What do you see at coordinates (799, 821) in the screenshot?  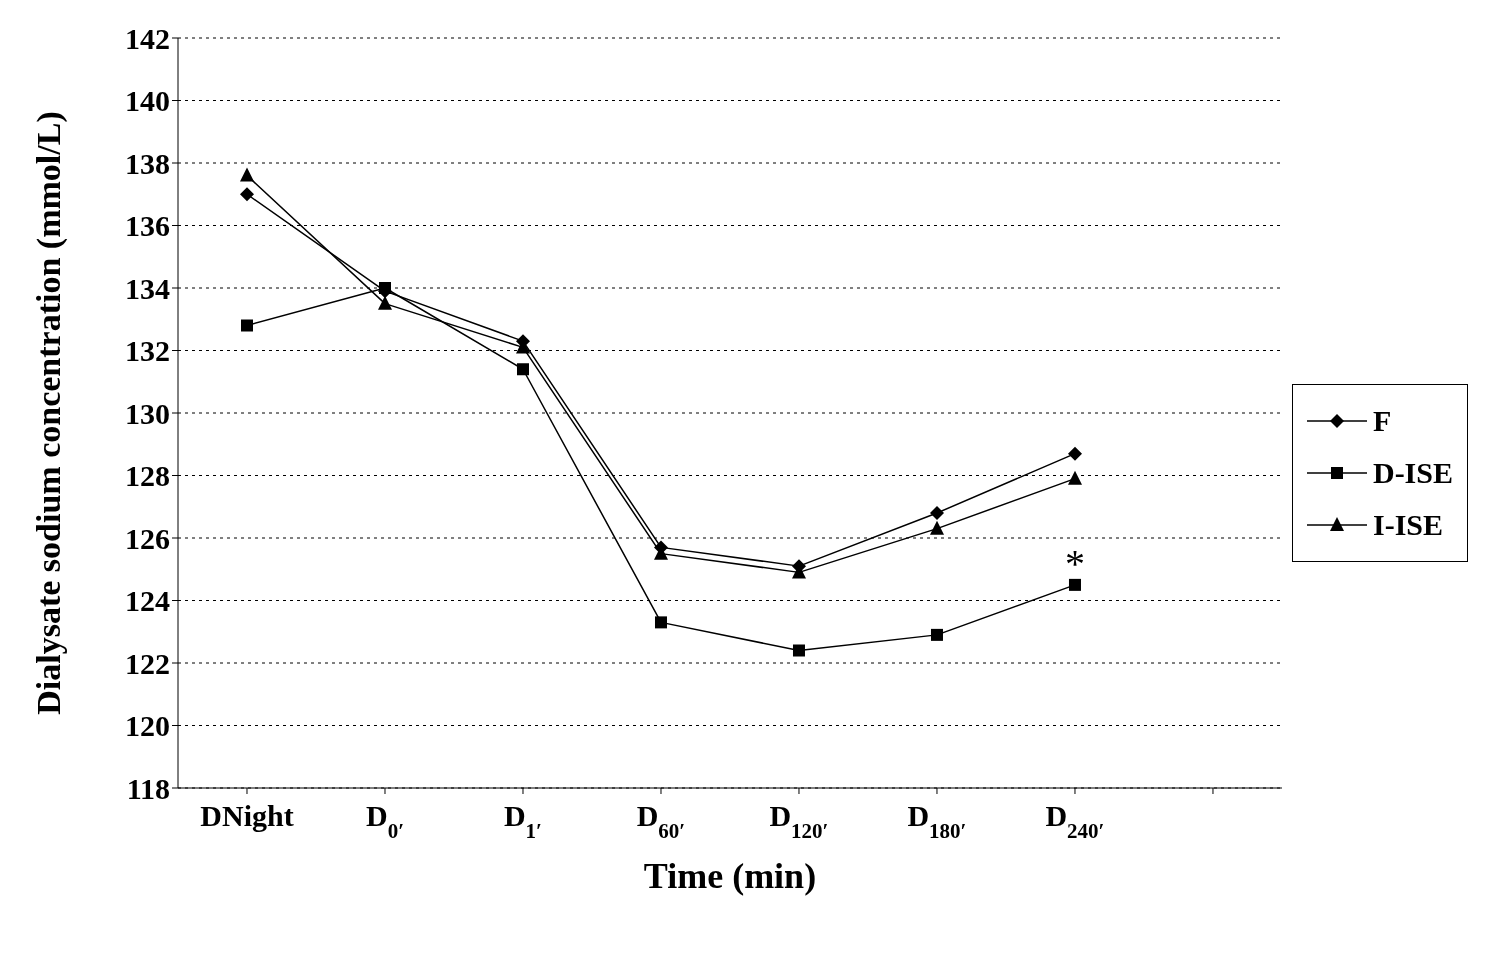 I see `x-tick-label: D$_{120′}$` at bounding box center [799, 821].